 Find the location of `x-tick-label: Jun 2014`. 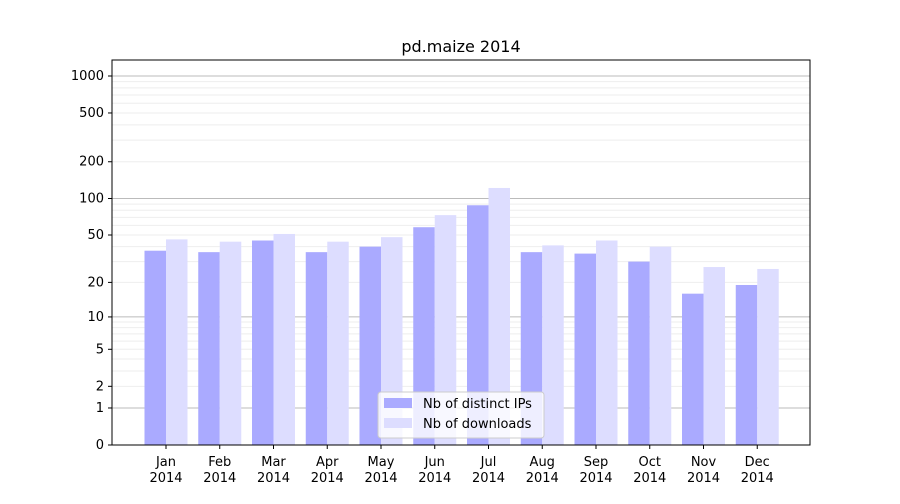

x-tick-label: Jun 2014 is located at coordinates (434, 470).